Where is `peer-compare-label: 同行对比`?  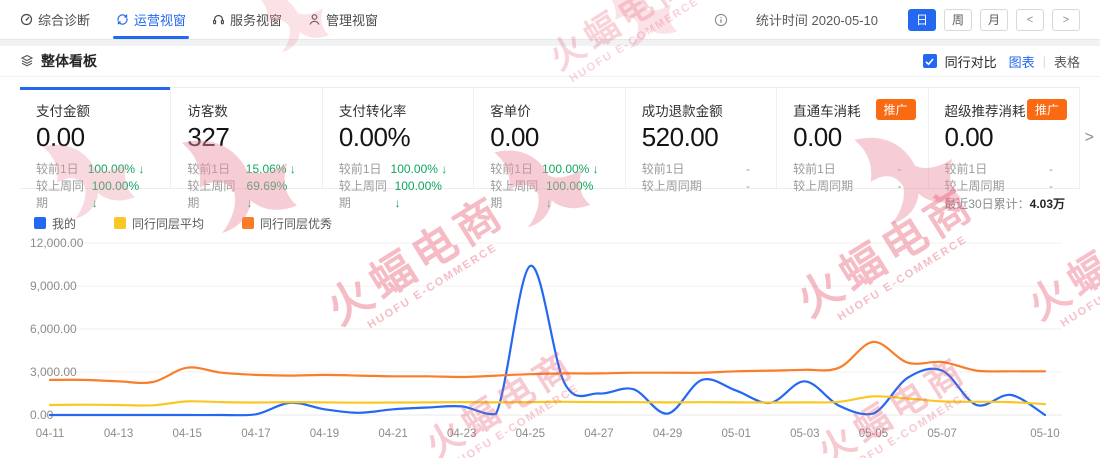
peer-compare-label: 同行对比 is located at coordinates (970, 62).